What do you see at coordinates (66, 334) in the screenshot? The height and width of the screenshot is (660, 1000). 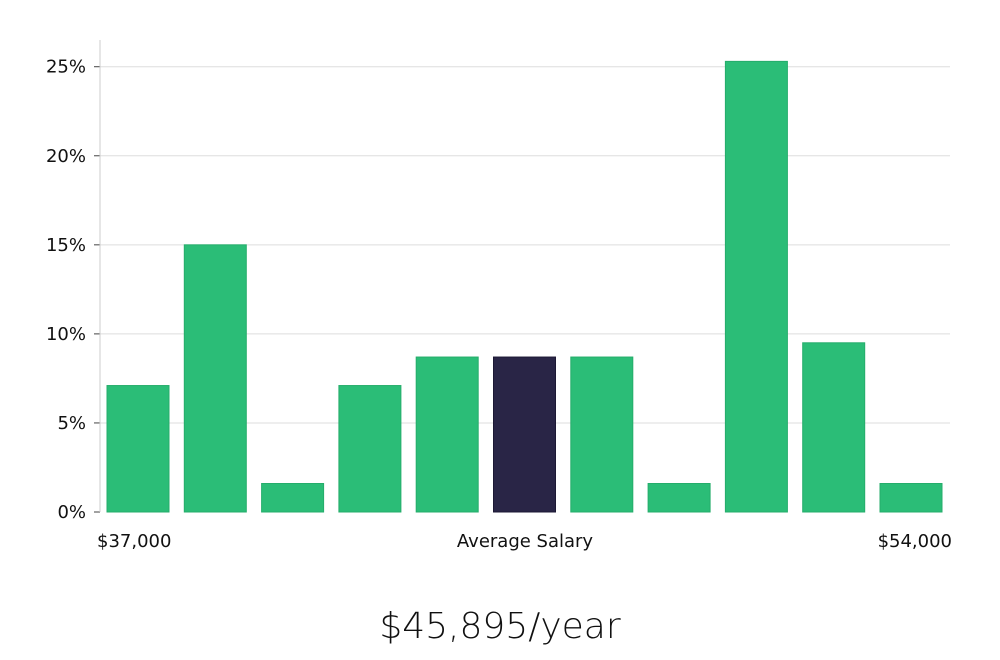 I see `y-tick-label: 10%` at bounding box center [66, 334].